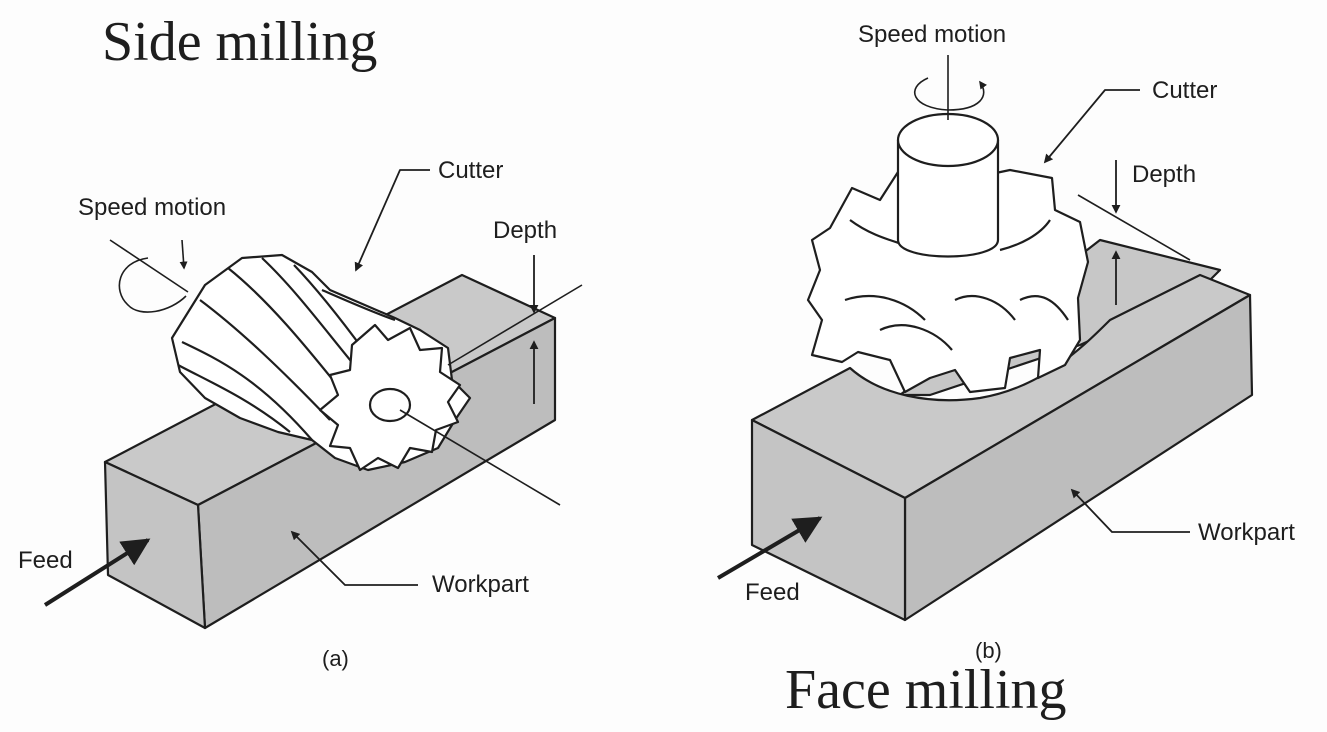 The height and width of the screenshot is (732, 1327). I want to click on caption-a: (a), so click(335, 658).